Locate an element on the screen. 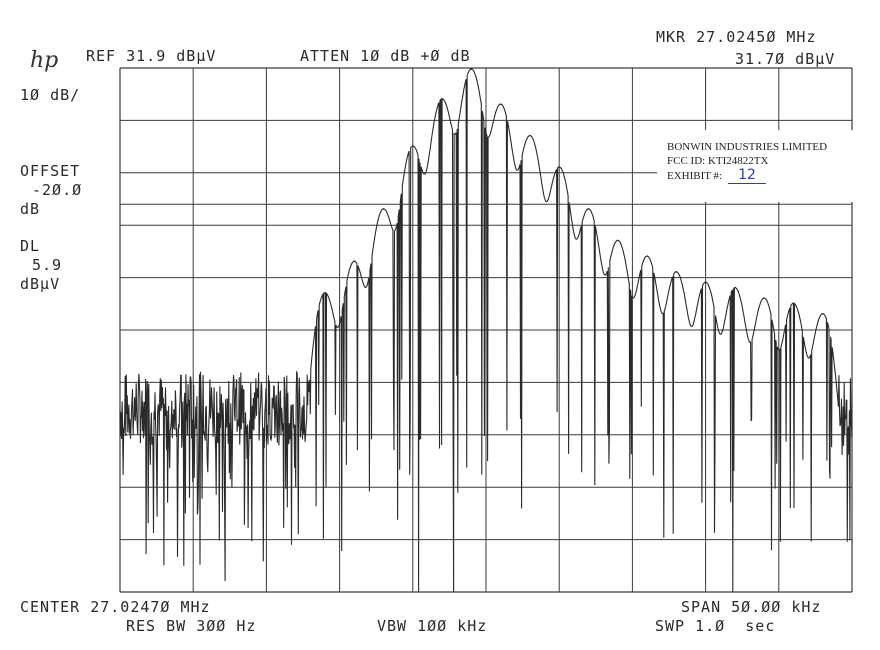  res-bw-readout: RES BW 3ØØ Hz is located at coordinates (191, 626).